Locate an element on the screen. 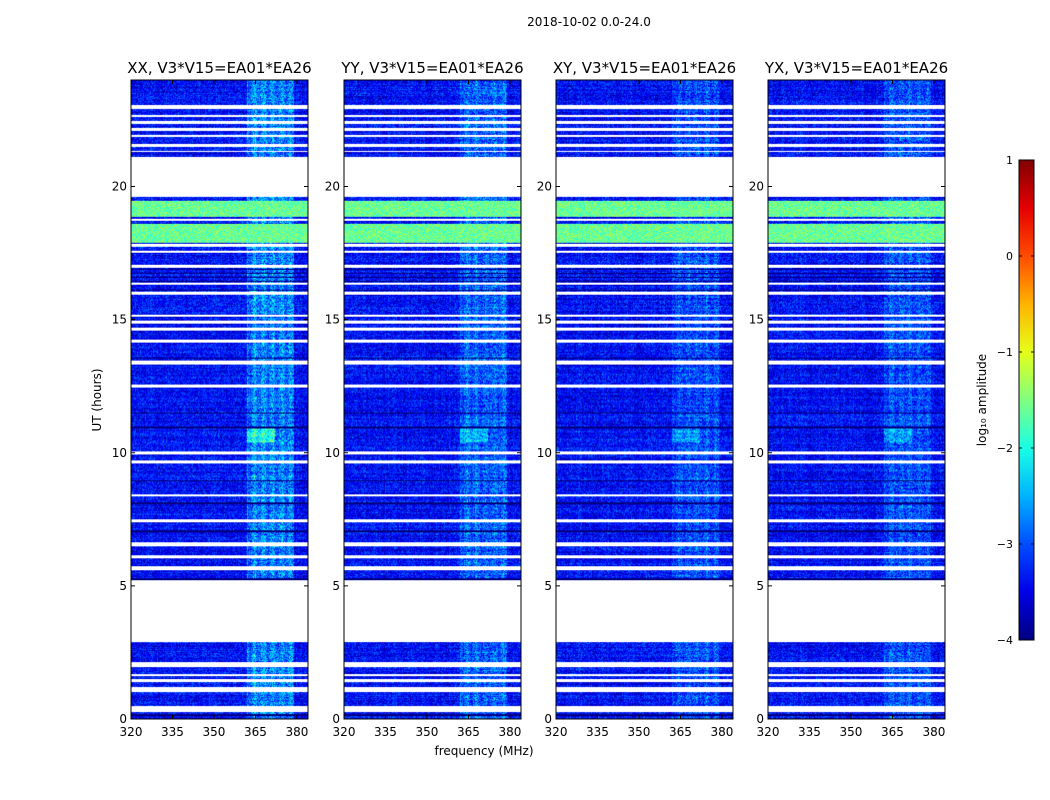 The image size is (1050, 800). colorbar-tick-label: 1 is located at coordinates (1009, 160).